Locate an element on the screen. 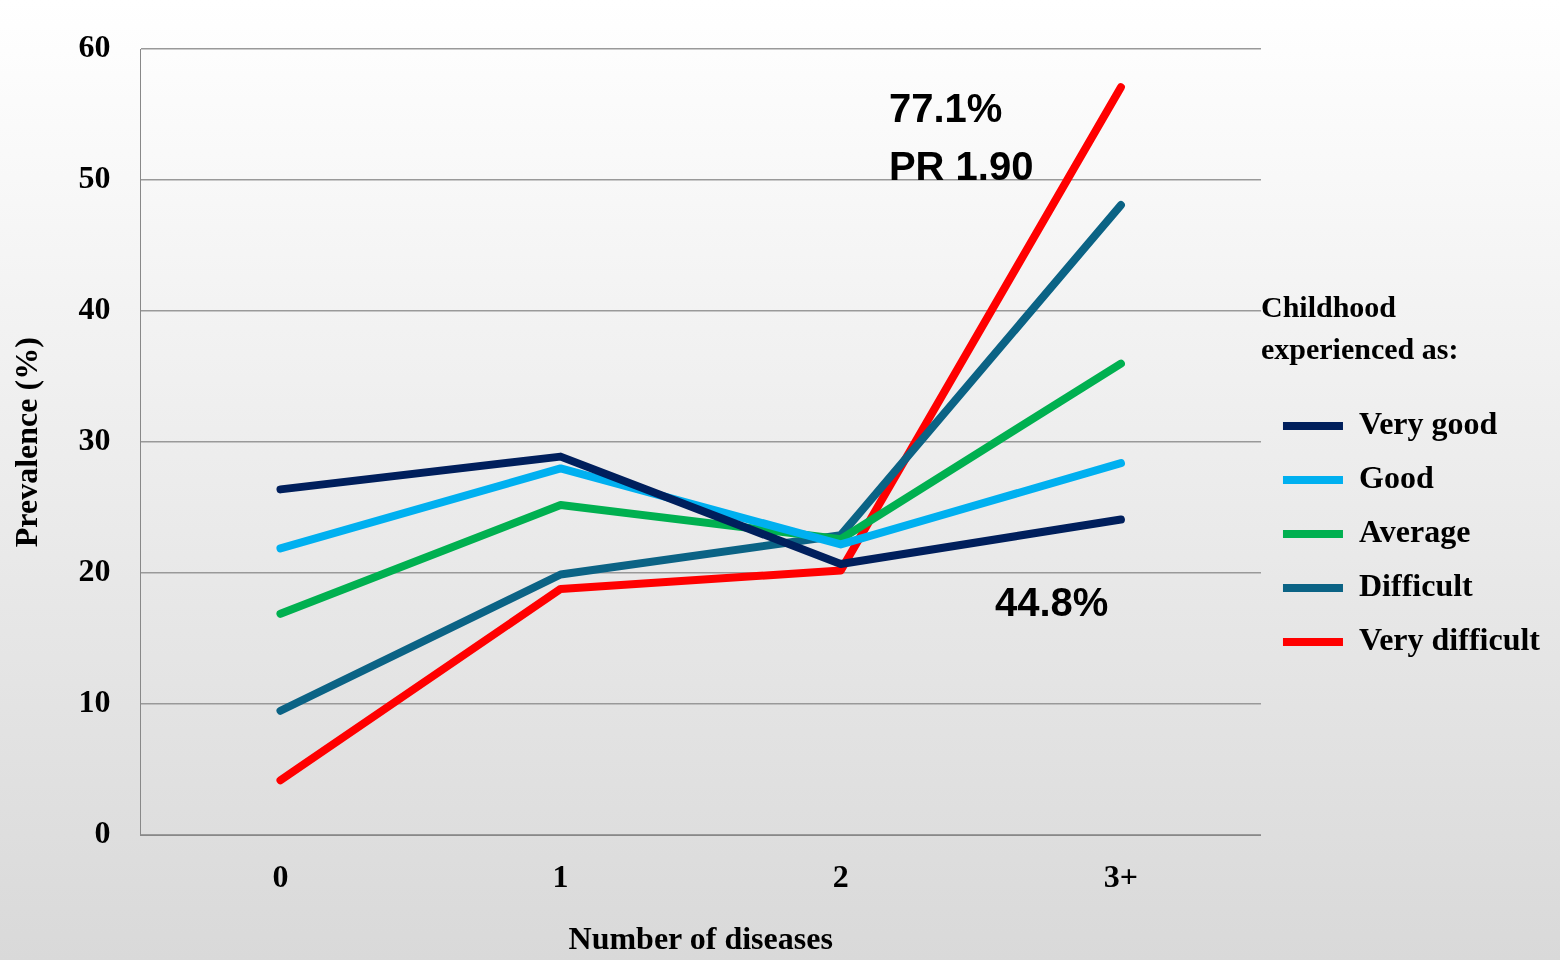 The width and height of the screenshot is (1560, 960). annotation: PR 1.90 is located at coordinates (961, 166).